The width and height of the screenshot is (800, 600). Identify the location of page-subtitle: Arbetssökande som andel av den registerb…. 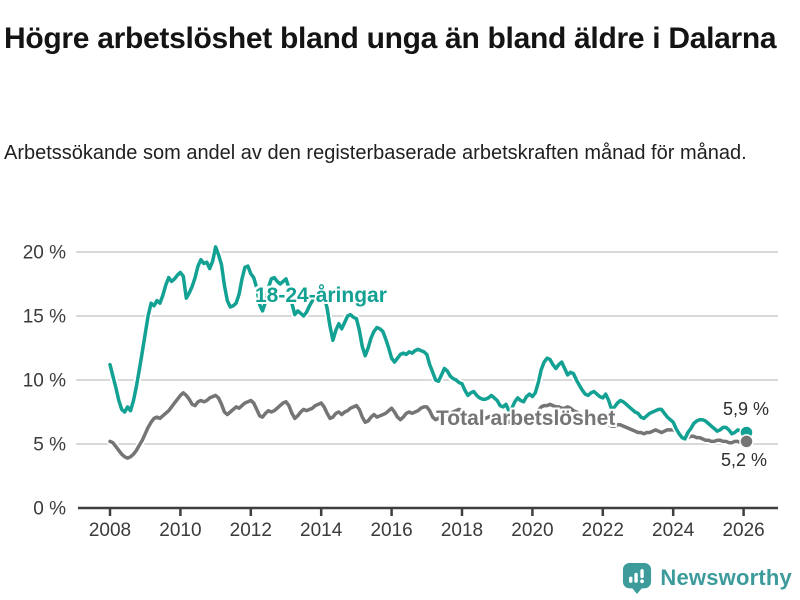
(375, 153).